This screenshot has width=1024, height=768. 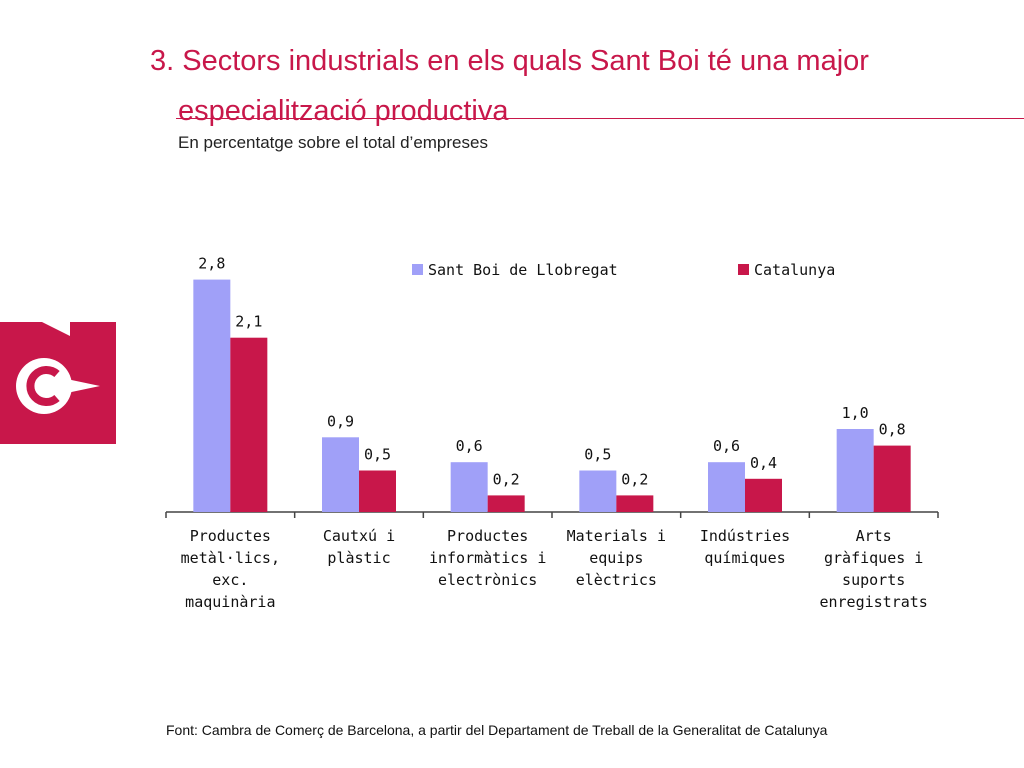 What do you see at coordinates (600, 118) in the screenshot?
I see `title-divider` at bounding box center [600, 118].